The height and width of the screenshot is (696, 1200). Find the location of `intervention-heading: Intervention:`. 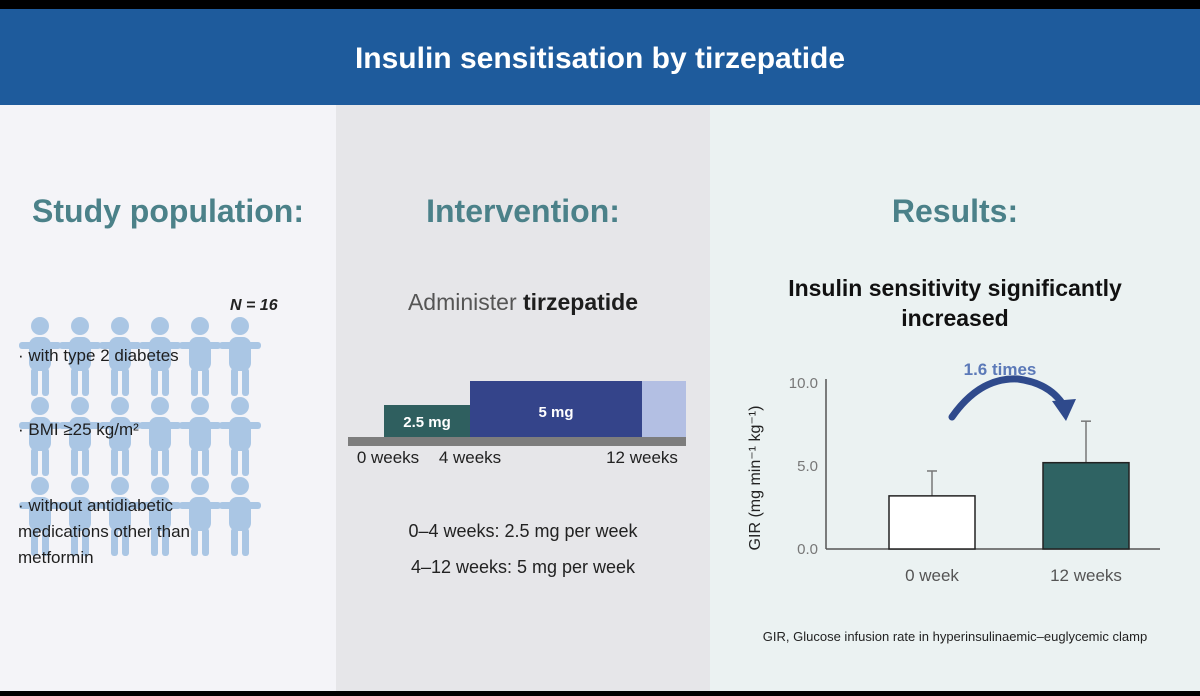

intervention-heading: Intervention: is located at coordinates (523, 211).